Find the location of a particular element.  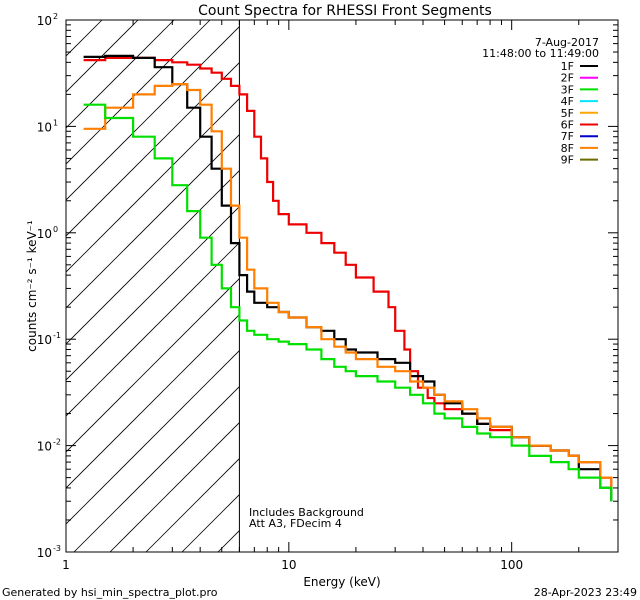

x-tick-label: 100 is located at coordinates (511, 565).